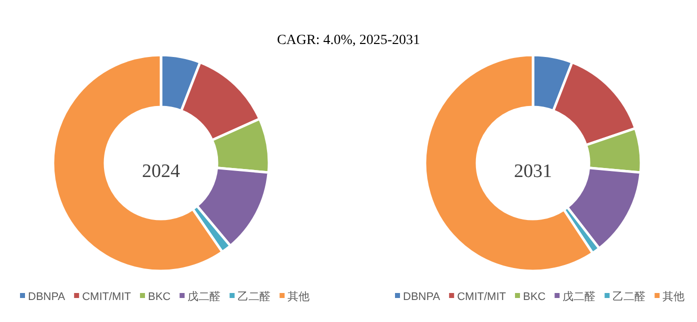 This screenshot has width=697, height=322. I want to click on text: 2024, so click(161, 171).